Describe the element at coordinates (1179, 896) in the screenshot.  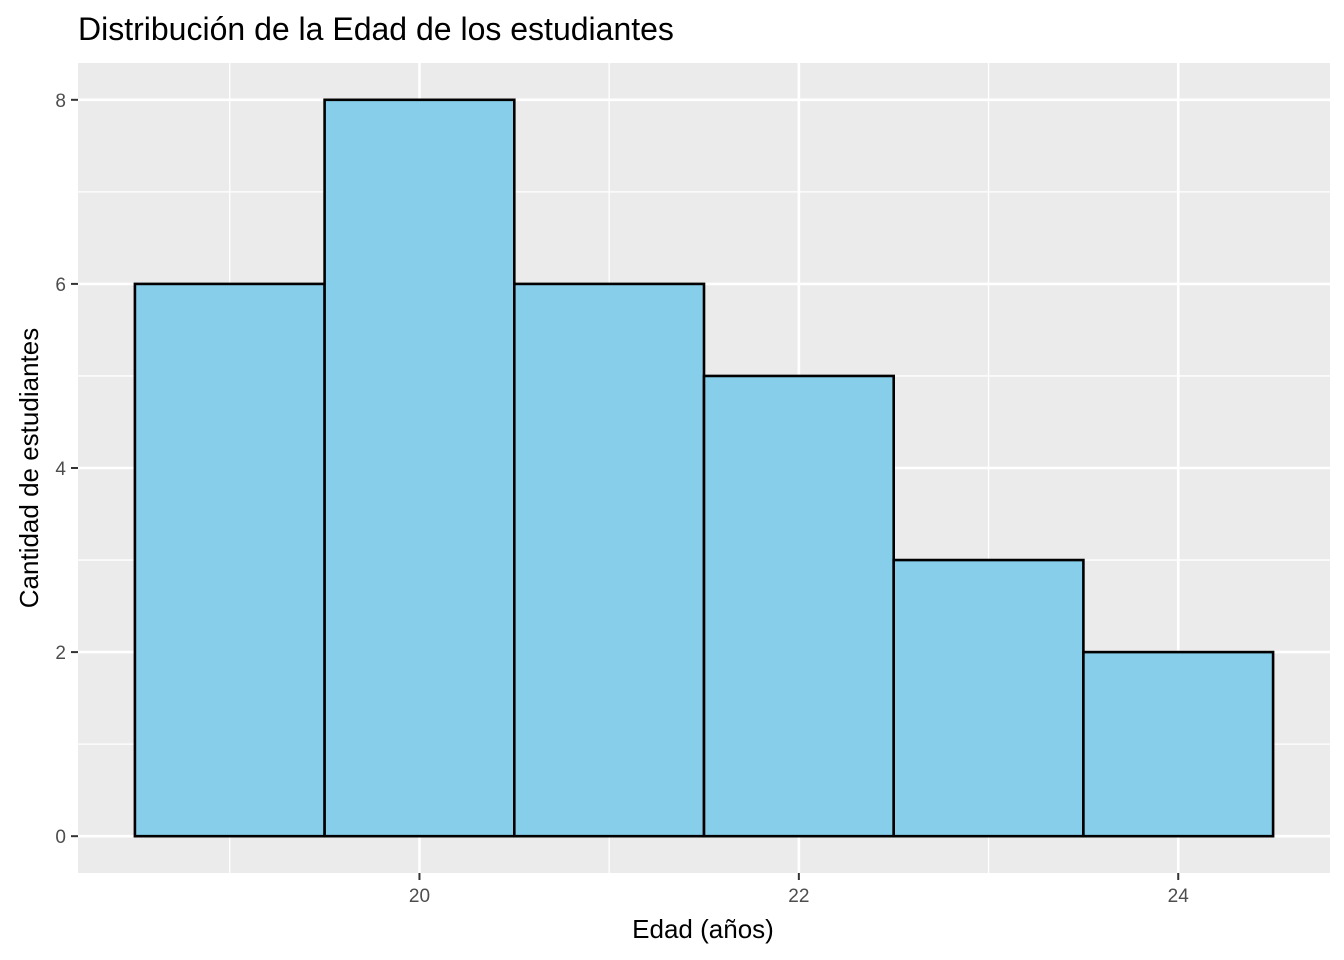
I see `x-tick-label: 24` at that location.